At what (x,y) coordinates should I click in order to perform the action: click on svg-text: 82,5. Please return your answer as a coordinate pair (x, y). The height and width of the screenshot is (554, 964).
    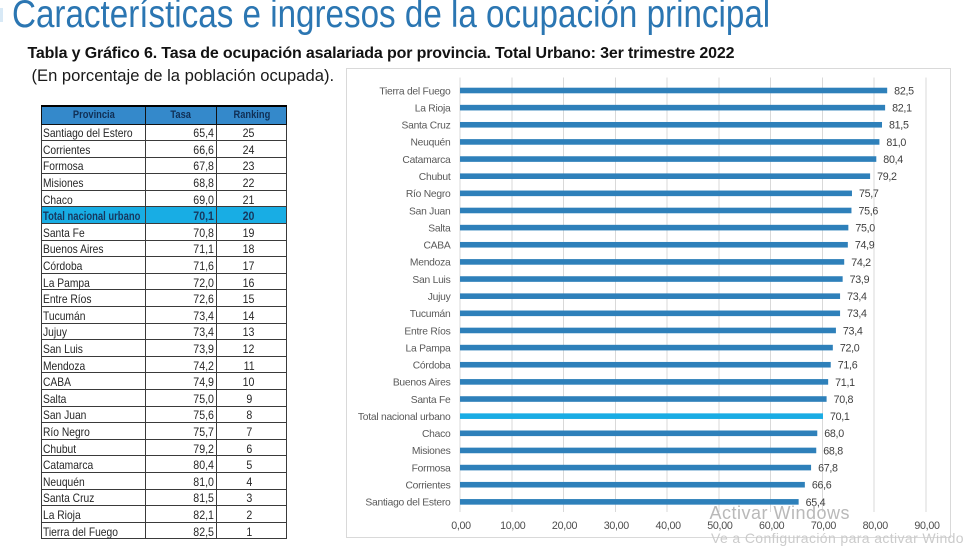
    Looking at the image, I should click on (904, 91).